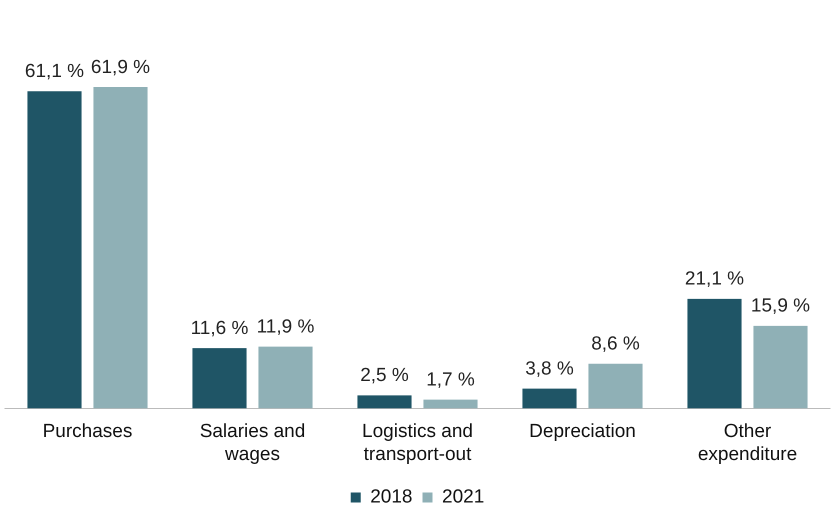  I want to click on x-tick-label: Salaries and wages, so click(253, 443).